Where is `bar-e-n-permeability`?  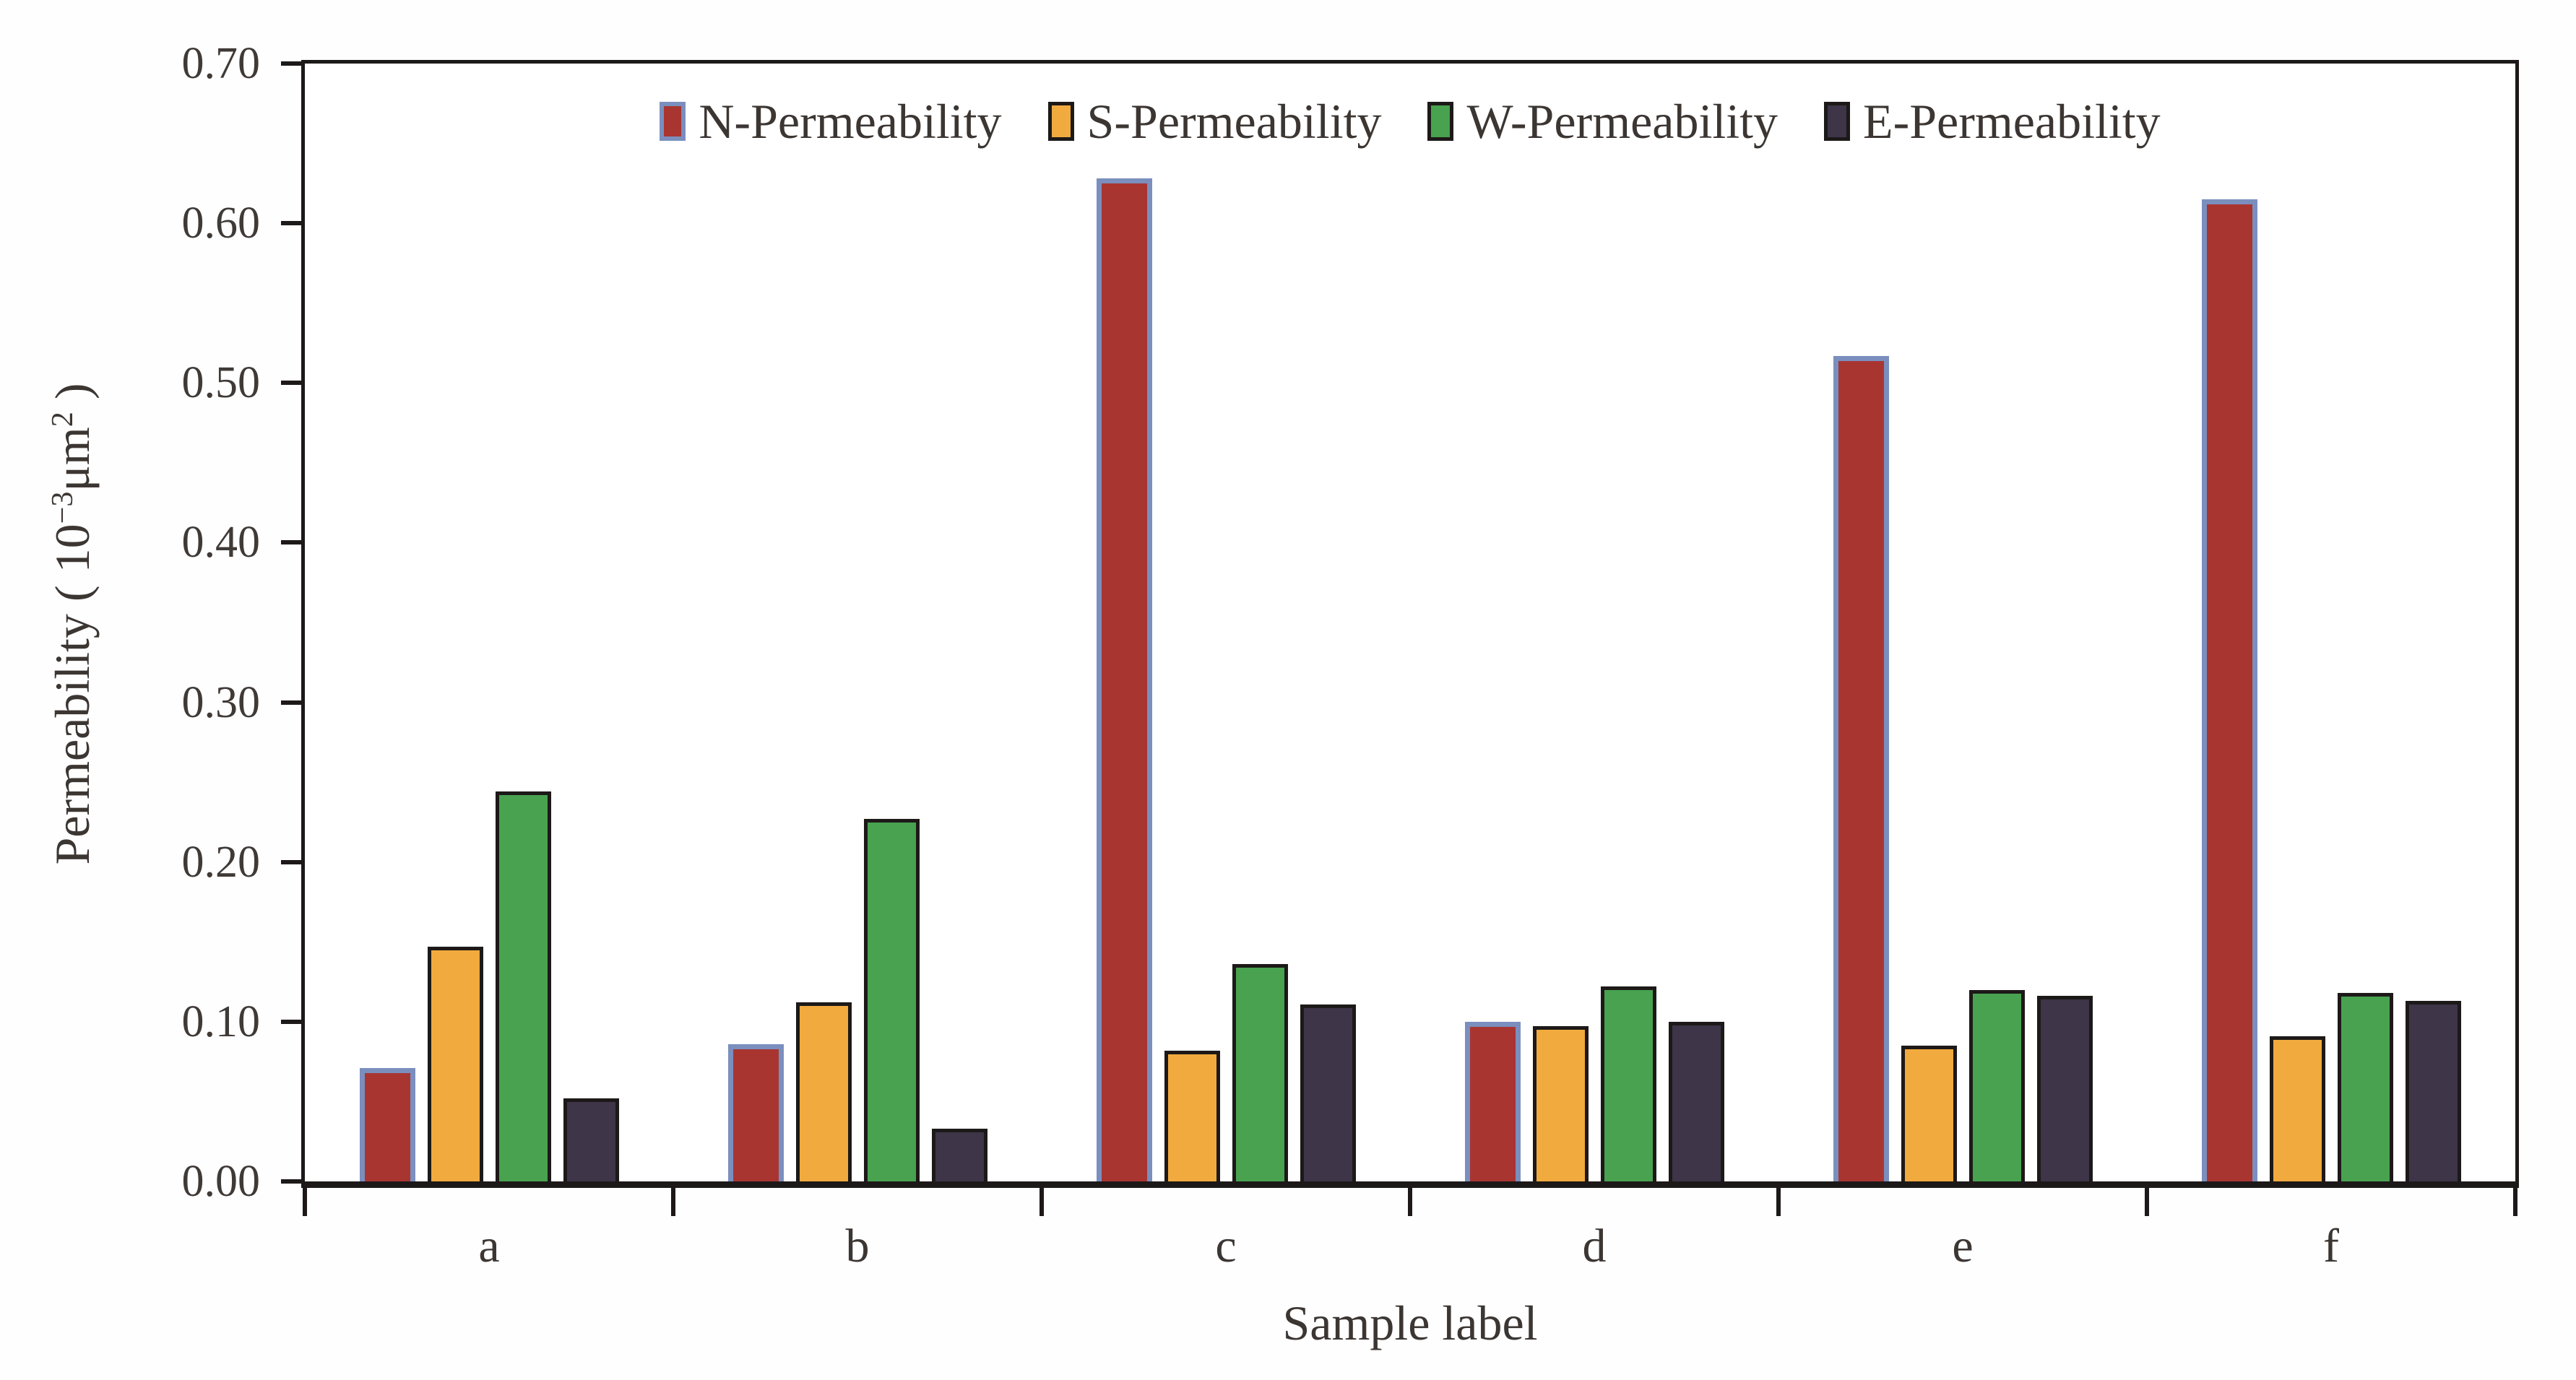 bar-e-n-permeability is located at coordinates (1861, 768).